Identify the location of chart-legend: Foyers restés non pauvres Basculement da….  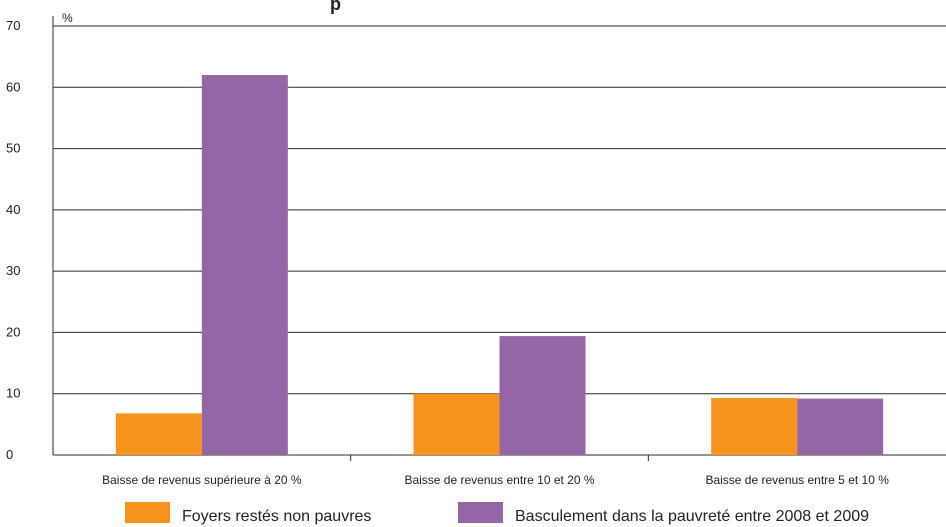
(473, 513).